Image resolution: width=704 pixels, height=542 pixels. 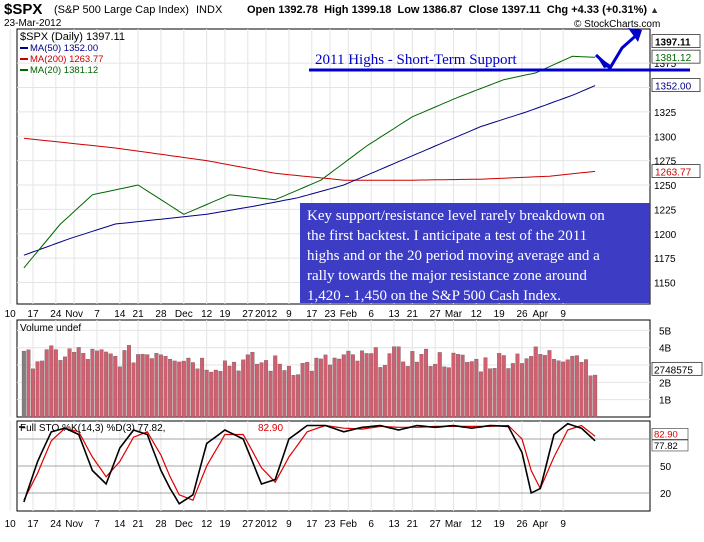 I want to click on volume-title: Volume undef, so click(x=50, y=328).